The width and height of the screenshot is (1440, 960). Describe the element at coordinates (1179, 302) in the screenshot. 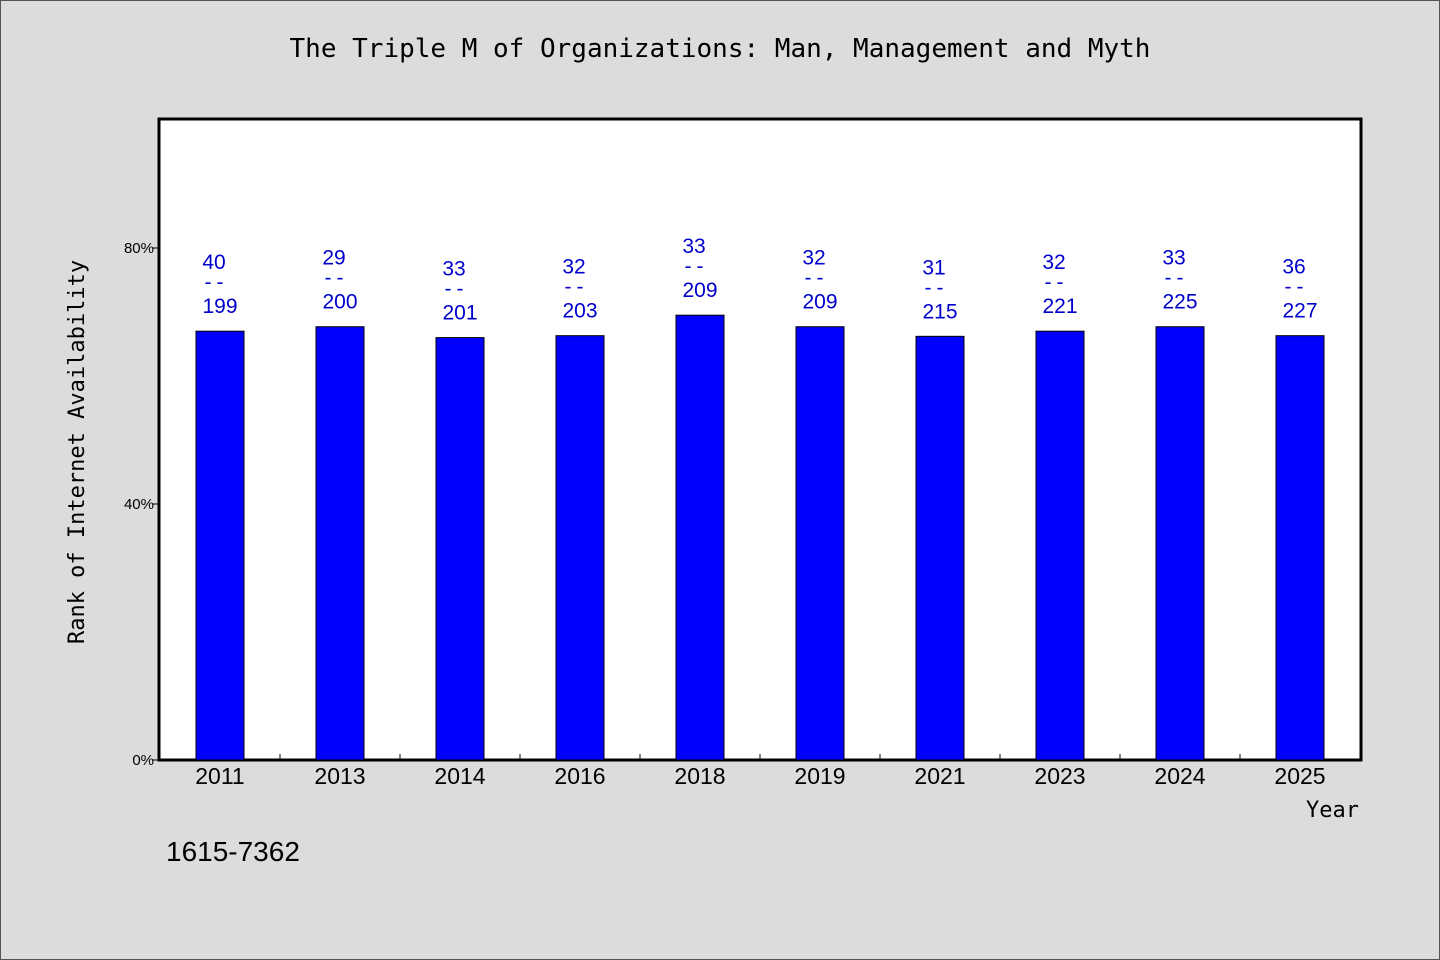

I see `data-label-denominator: 225` at that location.